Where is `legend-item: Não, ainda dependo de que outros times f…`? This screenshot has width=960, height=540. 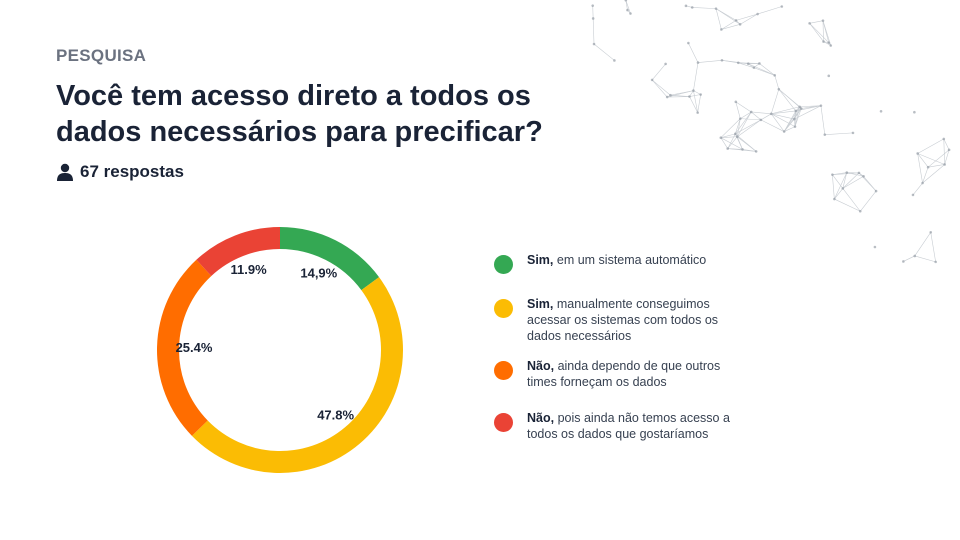 legend-item: Não, ainda dependo de que outros times f… is located at coordinates (624, 374).